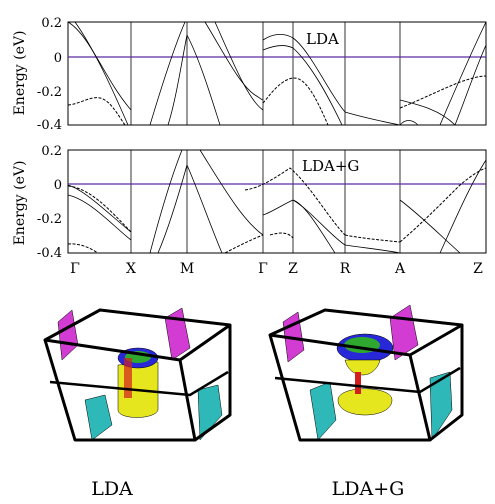 The height and width of the screenshot is (504, 495). Describe the element at coordinates (137, 403) in the screenshot. I see `fermi-surface-lda: LDA` at that location.